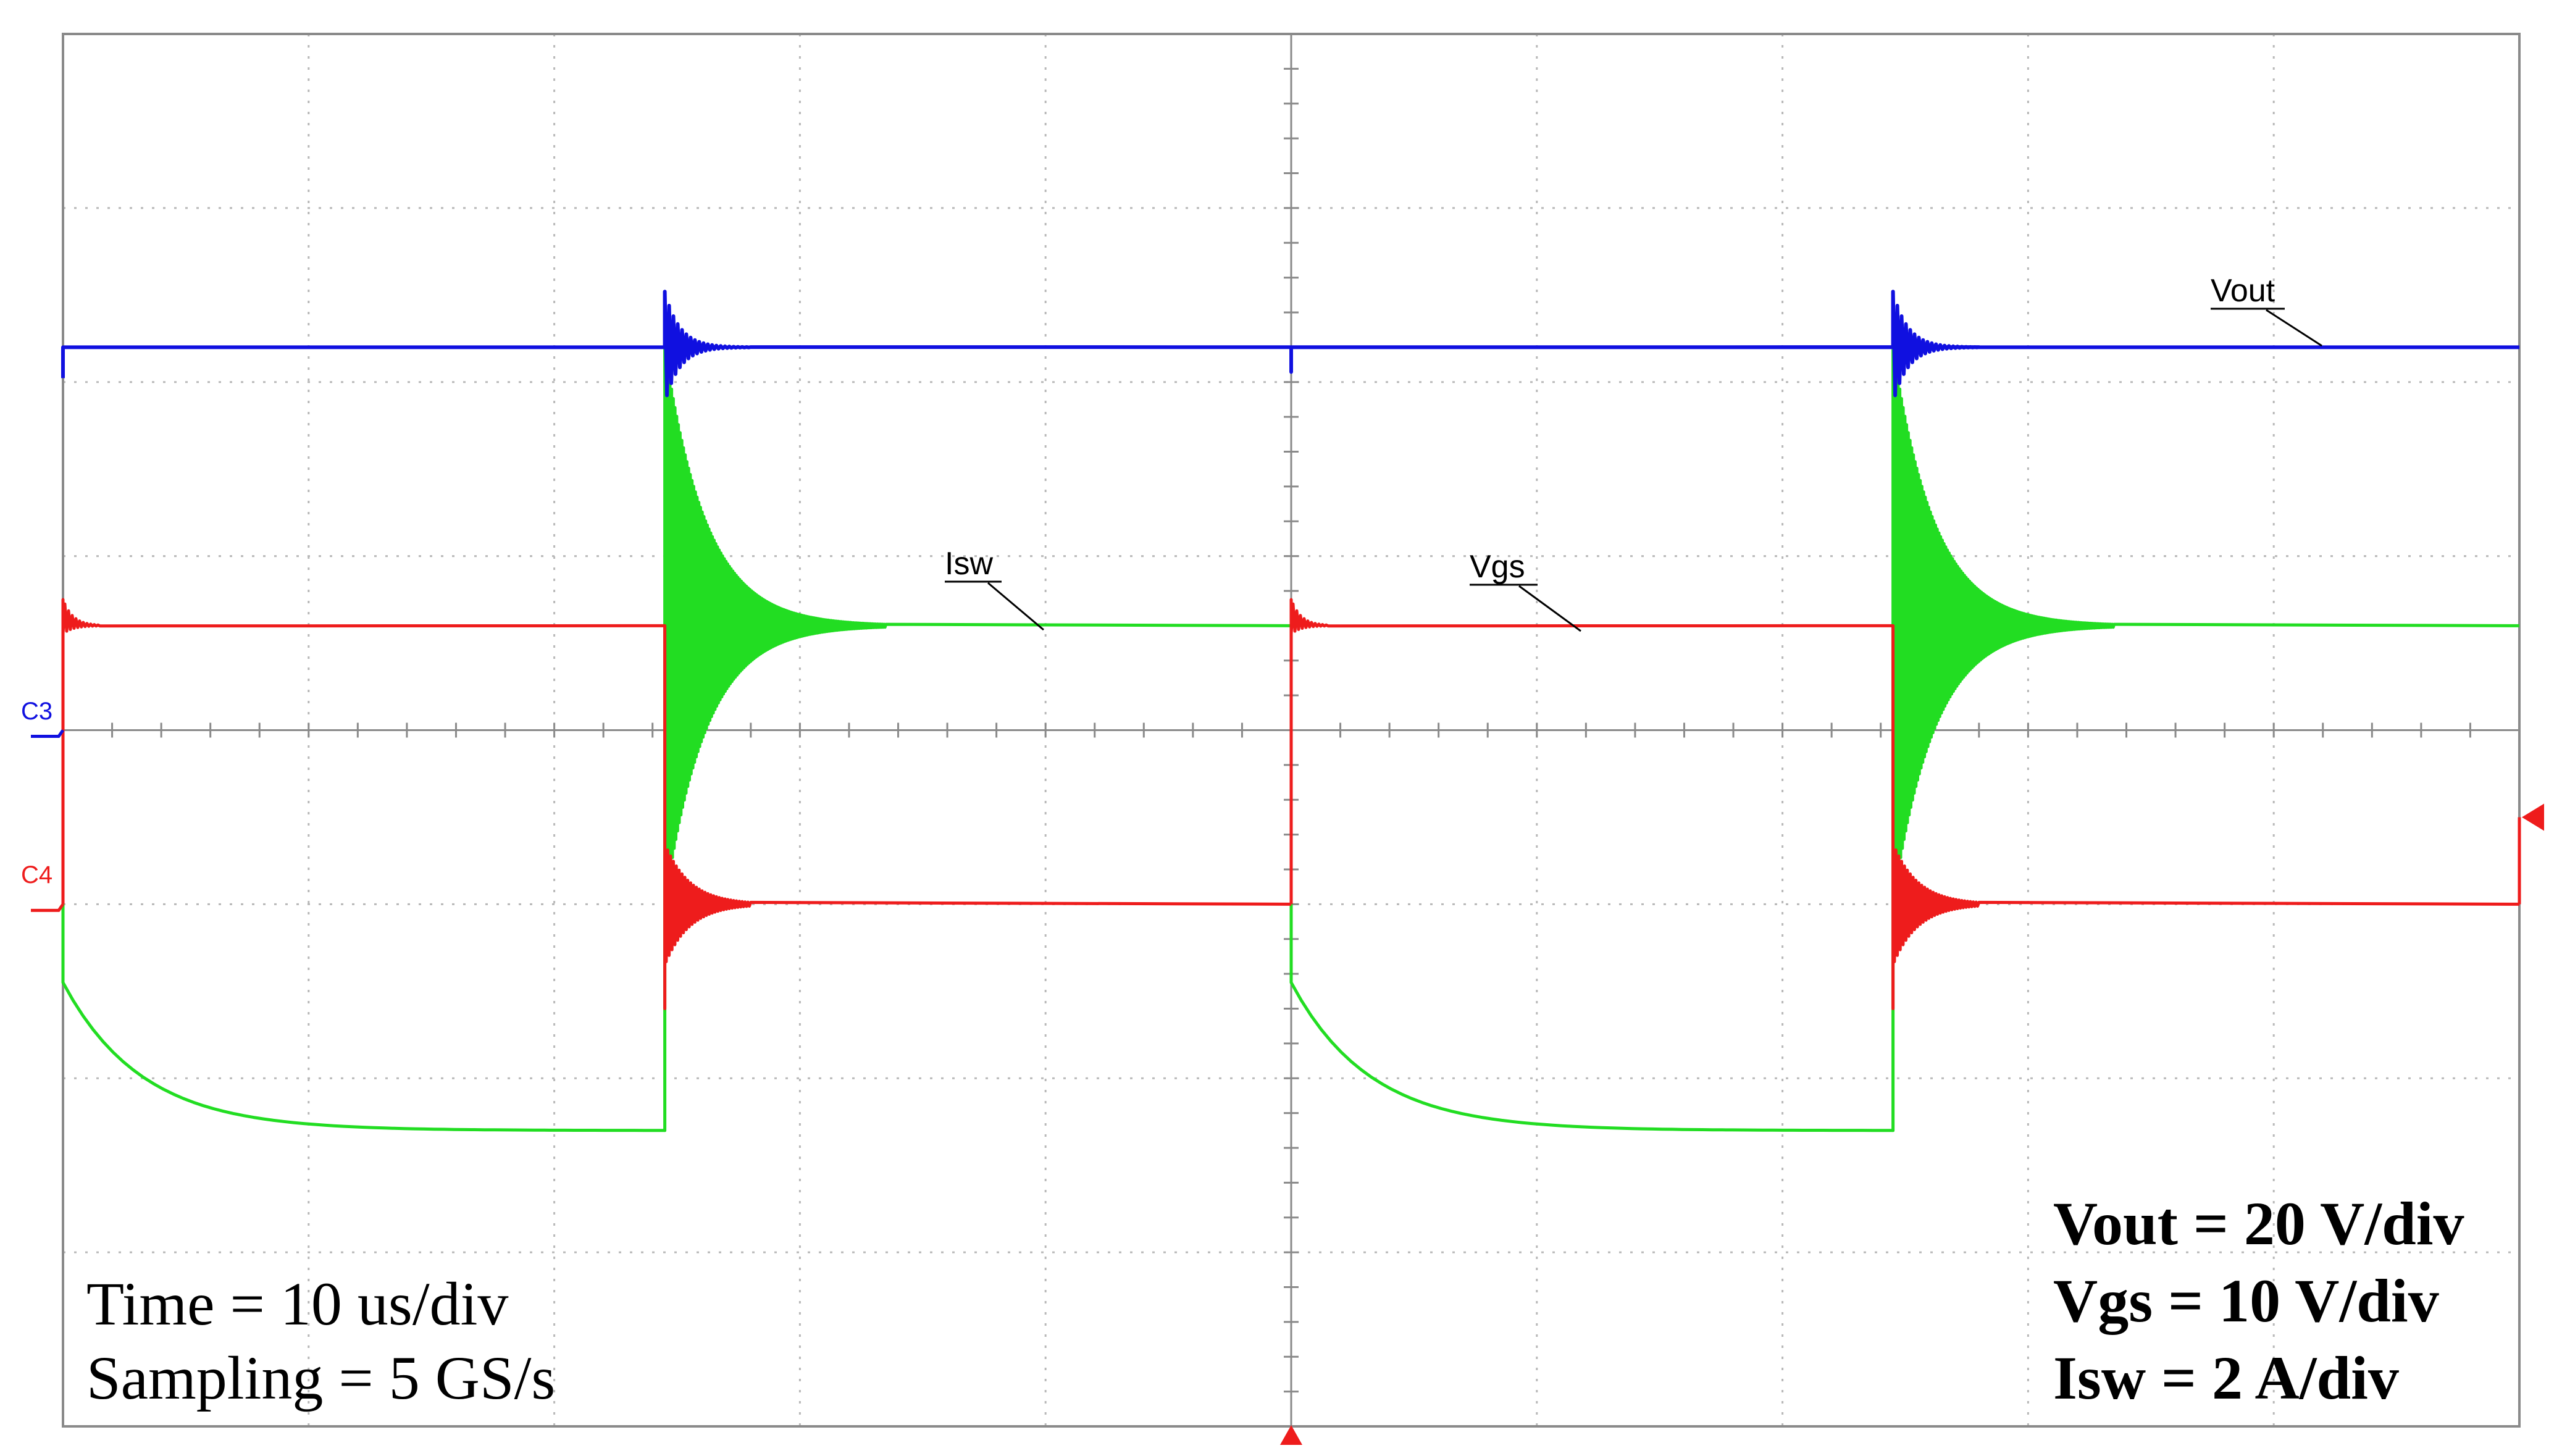 This screenshot has width=2562, height=1456. I want to click on vgs-trace-label: Vgs, so click(1497, 567).